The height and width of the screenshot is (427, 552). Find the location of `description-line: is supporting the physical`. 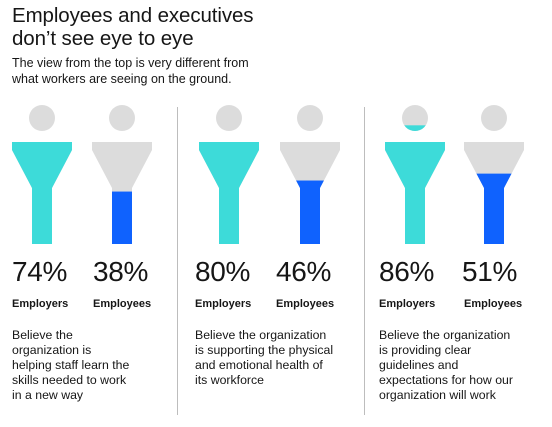

description-line: is supporting the physical is located at coordinates (264, 350).